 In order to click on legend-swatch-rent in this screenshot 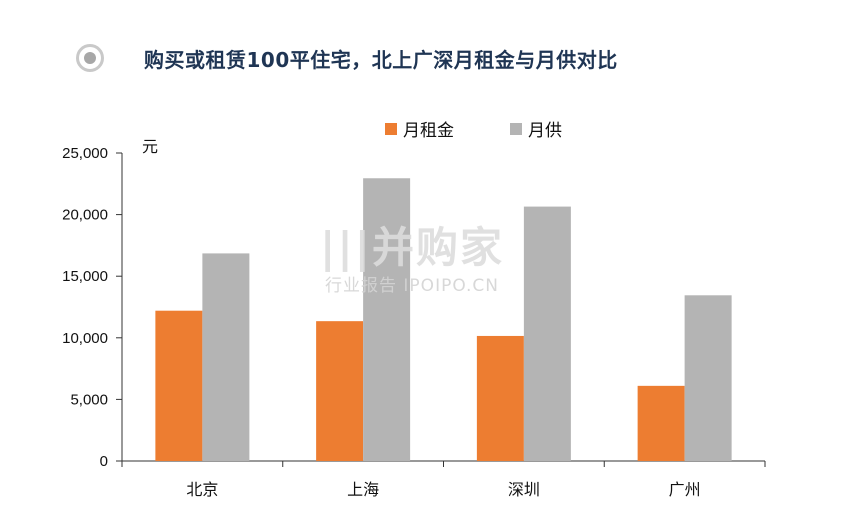, I will do `click(391, 128)`.